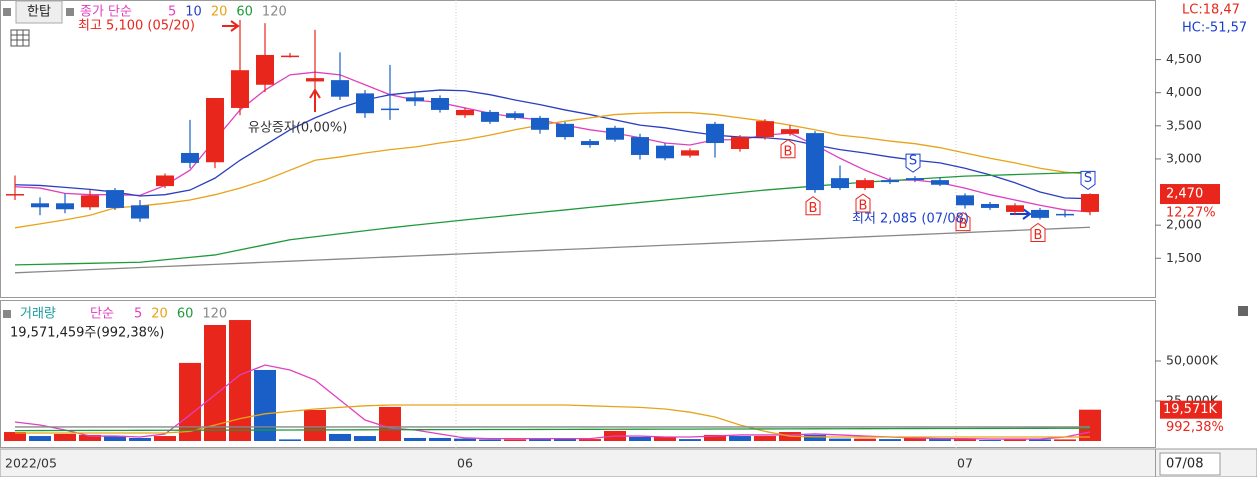 The width and height of the screenshot is (1257, 477). What do you see at coordinates (38, 314) in the screenshot?
I see `volume-name: 거래량` at bounding box center [38, 314].